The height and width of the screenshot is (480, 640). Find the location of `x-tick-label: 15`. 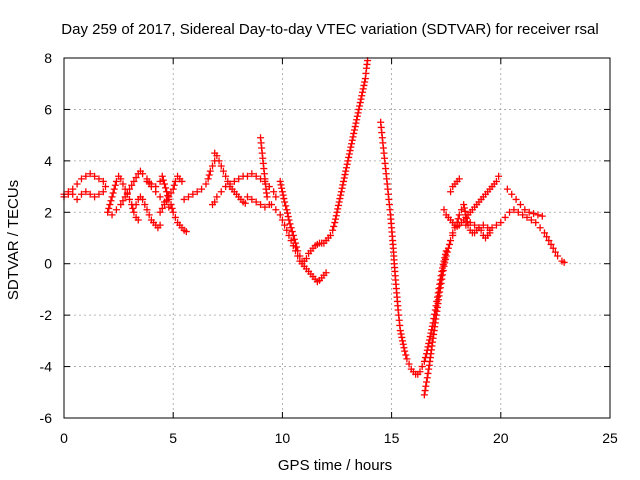

x-tick-label: 15 is located at coordinates (392, 438).